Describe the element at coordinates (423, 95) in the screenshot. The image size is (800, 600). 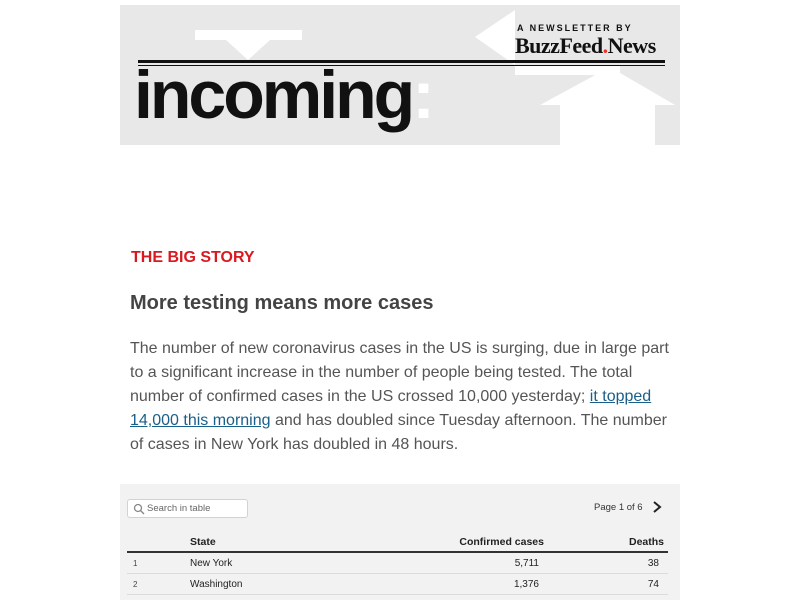
I see `wordmark-colon: :` at that location.